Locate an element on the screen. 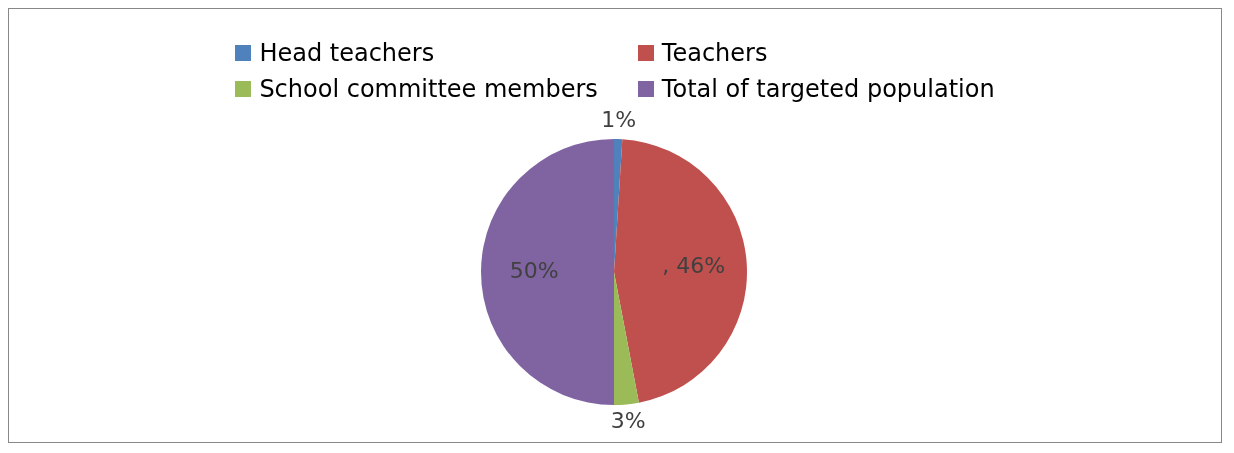 The image size is (1234, 453). legend-label: Total of targeted population is located at coordinates (828, 89).